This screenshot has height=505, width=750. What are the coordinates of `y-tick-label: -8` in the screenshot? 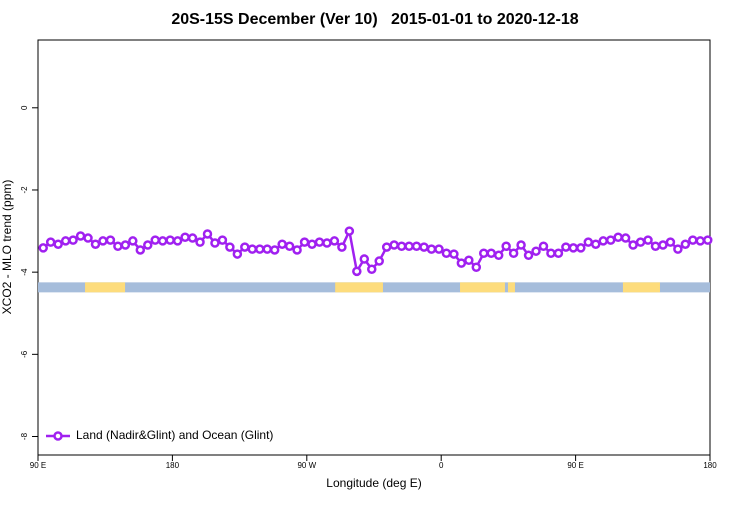 It's located at (24, 436).